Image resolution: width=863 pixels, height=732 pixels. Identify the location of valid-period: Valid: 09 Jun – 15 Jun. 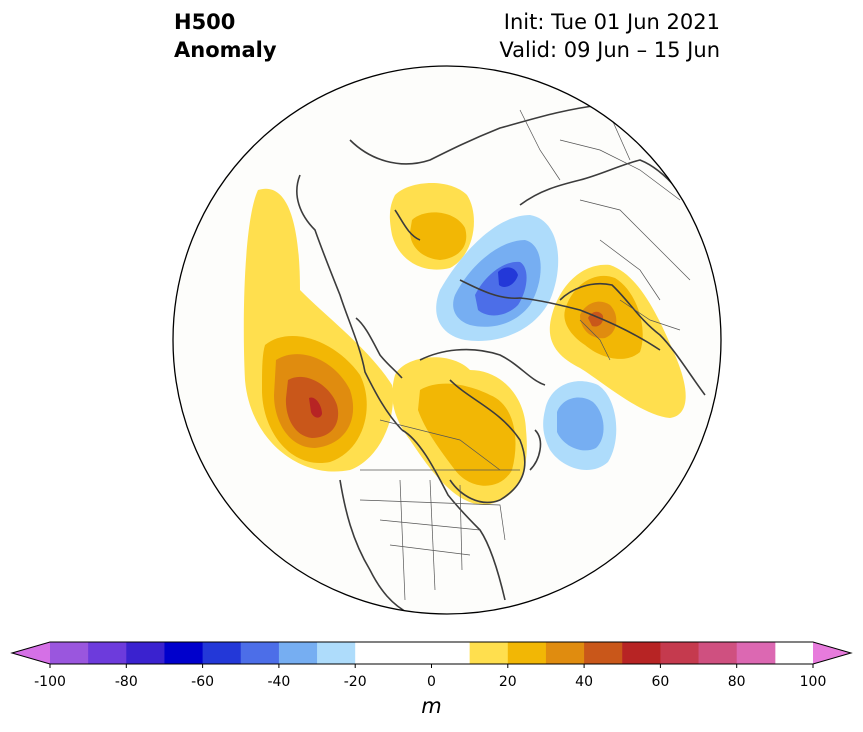
(609, 50).